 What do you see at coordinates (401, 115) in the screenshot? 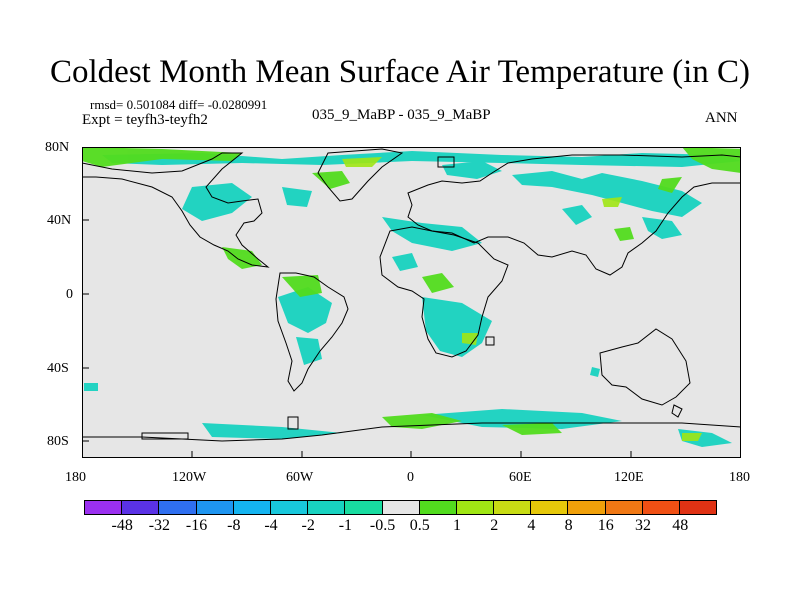
I see `subtitle-label: 035_9_MaBP - 035_9_MaBP` at bounding box center [401, 115].